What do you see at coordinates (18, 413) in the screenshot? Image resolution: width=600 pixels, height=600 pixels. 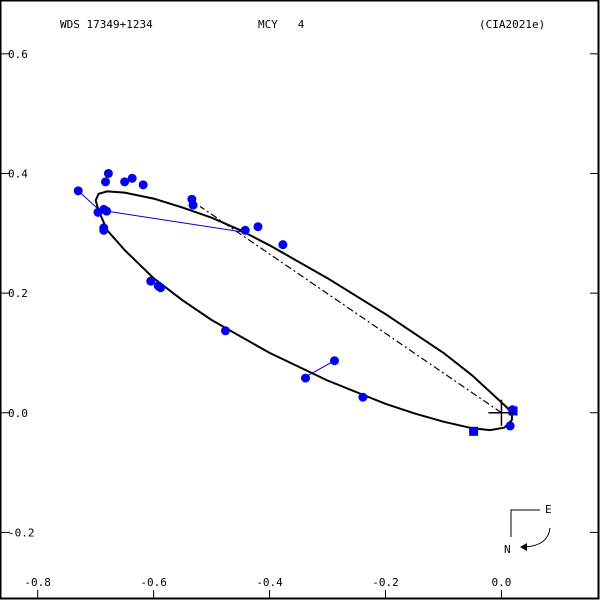 I see `y-tick-label: 0.0` at bounding box center [18, 413].